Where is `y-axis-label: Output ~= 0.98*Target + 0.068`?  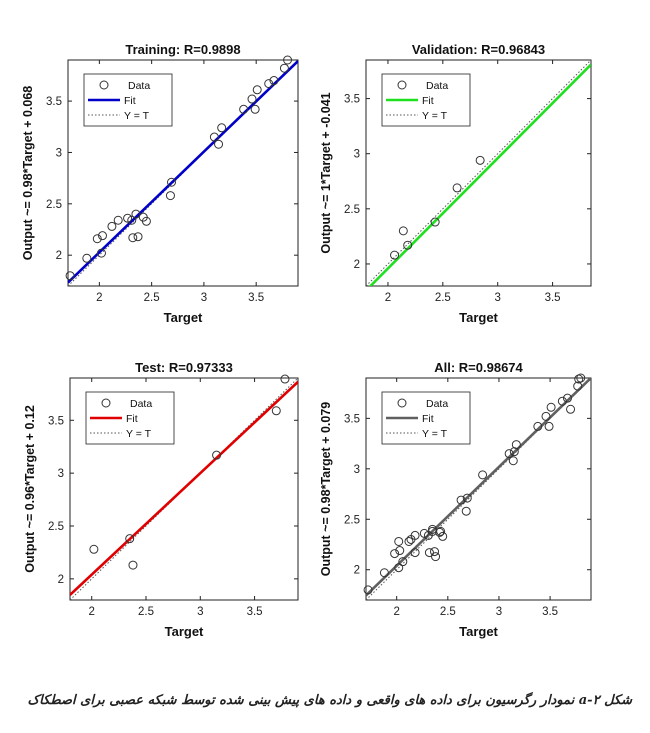 y-axis-label: Output ~= 0.98*Target + 0.068 is located at coordinates (28, 173).